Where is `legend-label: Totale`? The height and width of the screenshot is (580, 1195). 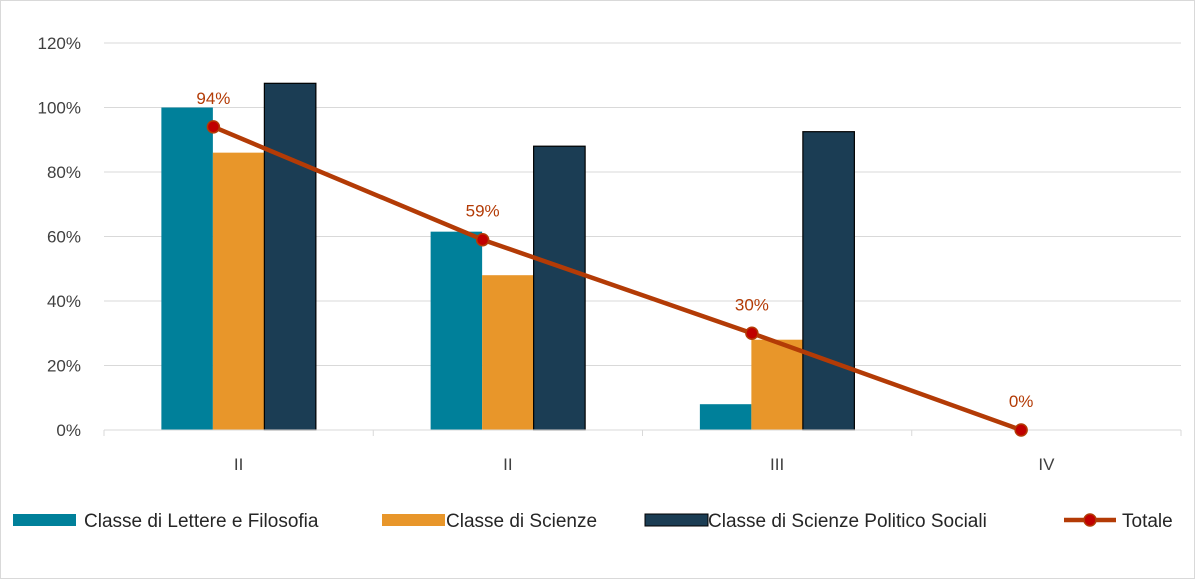 legend-label: Totale is located at coordinates (1147, 521).